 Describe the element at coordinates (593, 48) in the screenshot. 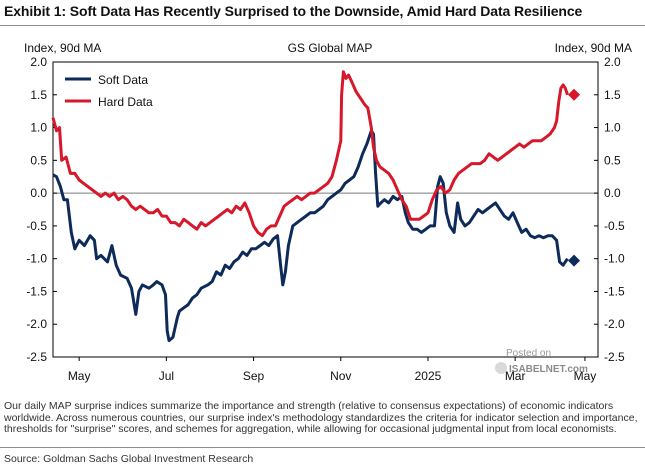

I see `right-axis-label: Index, 90d MA` at that location.